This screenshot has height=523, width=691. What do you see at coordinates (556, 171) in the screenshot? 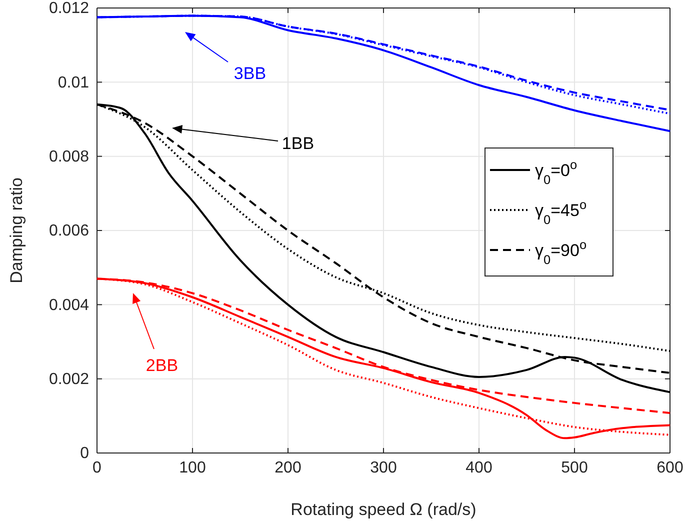
I see `legend-label: γ$_{0}$=0$^{o}$` at bounding box center [556, 171].